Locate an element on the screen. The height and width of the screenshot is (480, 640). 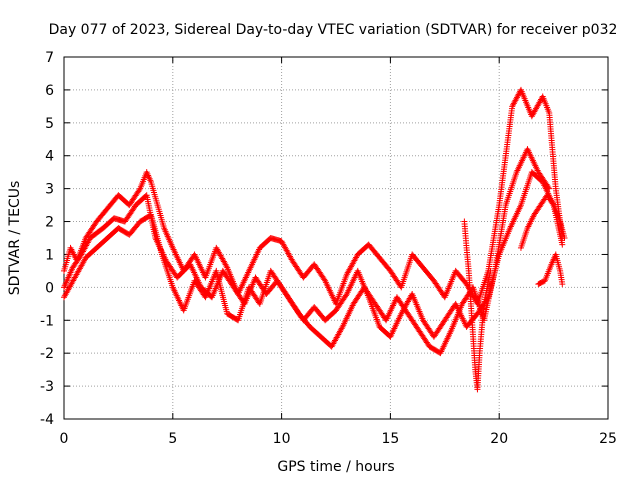
x-tick-label: 0 is located at coordinates (64, 439).